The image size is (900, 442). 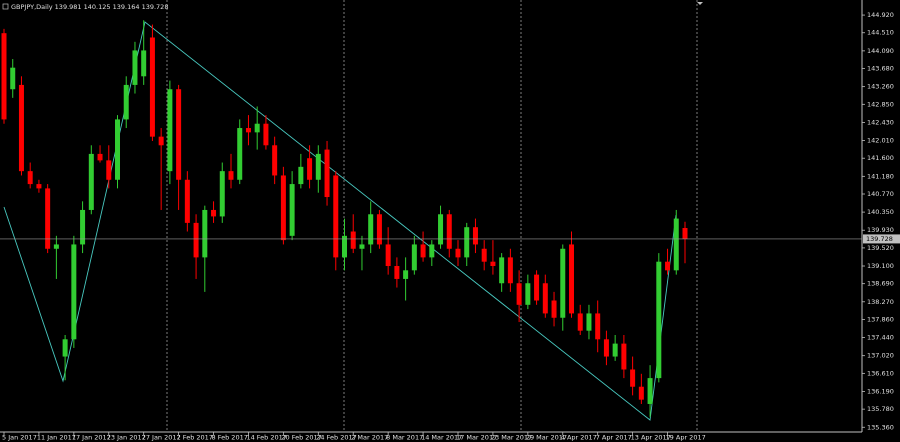 What do you see at coordinates (880, 194) in the screenshot?
I see `y-tick-label: 140.770` at bounding box center [880, 194].